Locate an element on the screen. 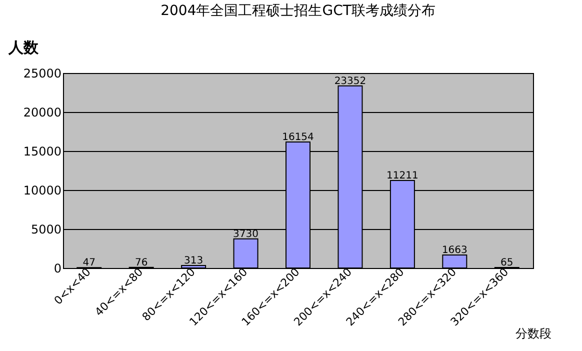 This screenshot has height=351, width=582. x-axis-title: 分数段 is located at coordinates (534, 333).